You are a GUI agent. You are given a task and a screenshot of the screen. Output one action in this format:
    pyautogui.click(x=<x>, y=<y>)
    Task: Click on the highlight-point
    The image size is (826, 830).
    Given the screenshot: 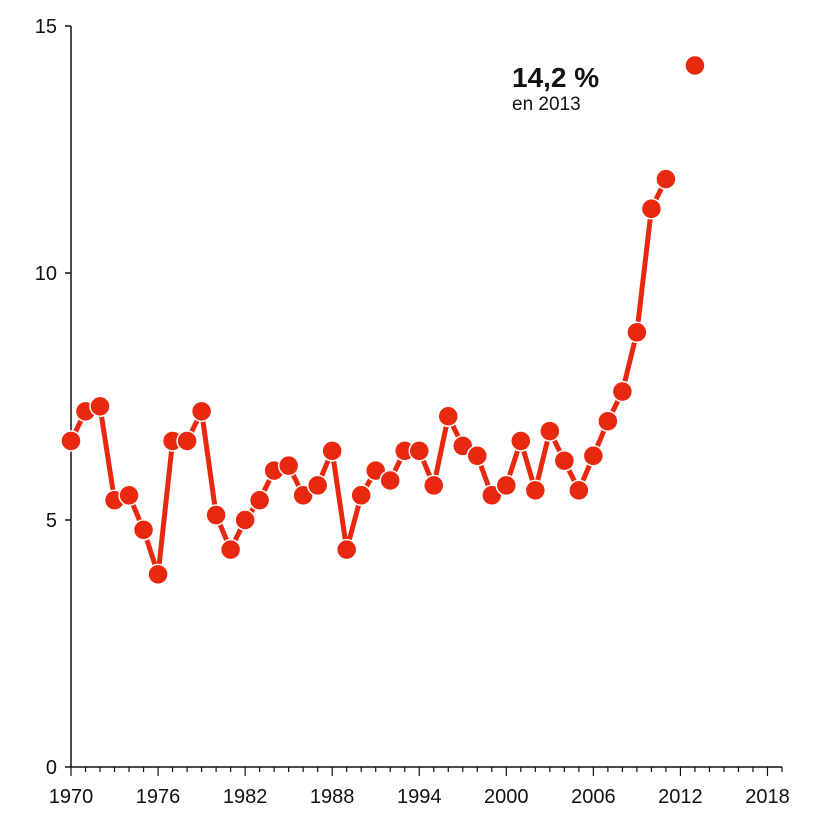 What is the action you would take?
    pyautogui.click(x=695, y=65)
    